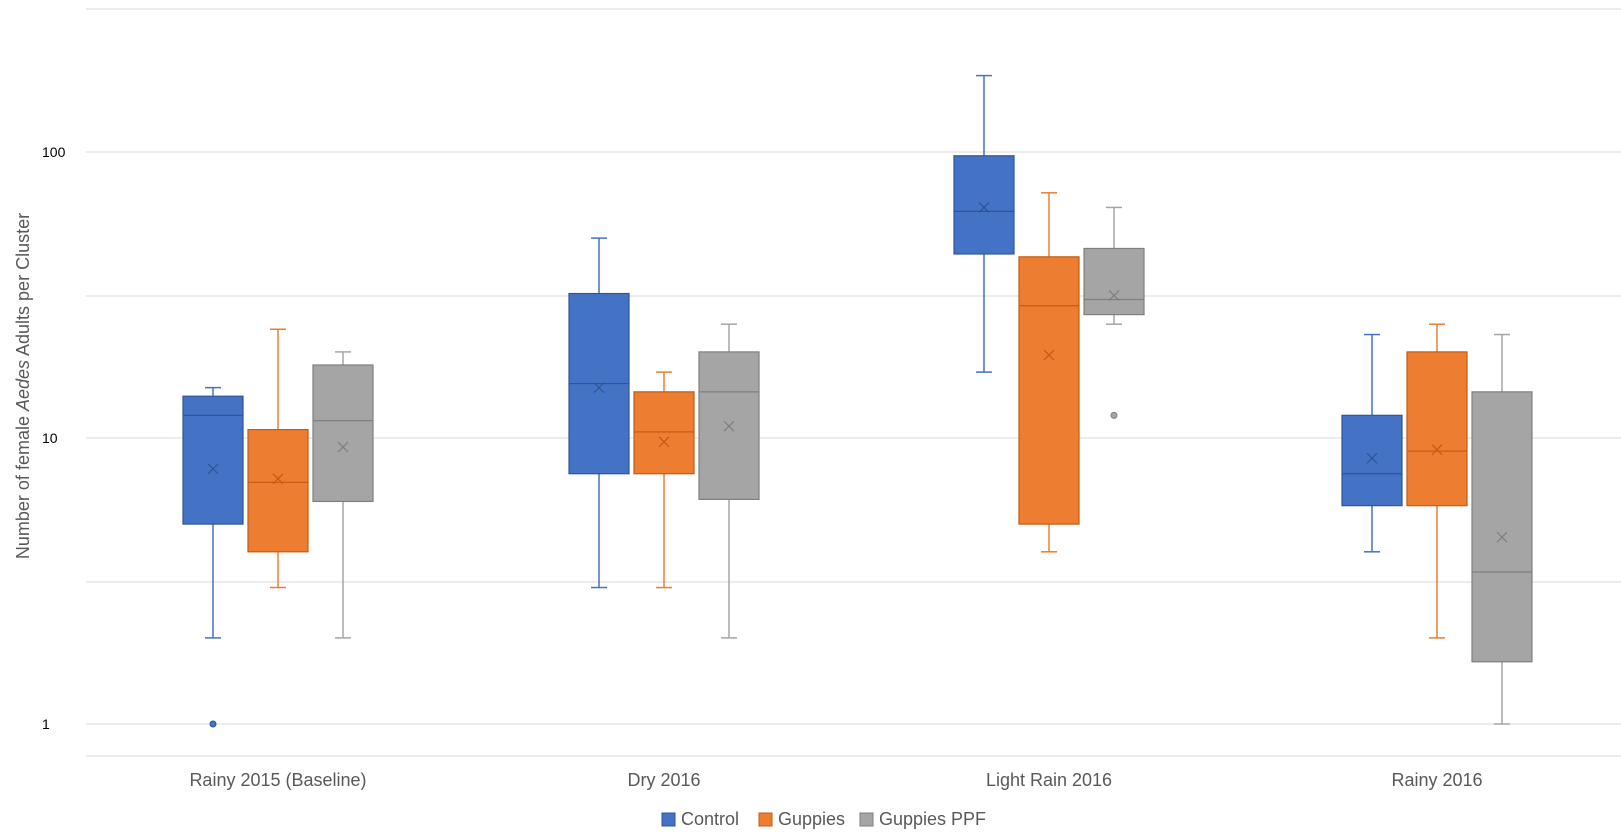 This screenshot has height=835, width=1621. What do you see at coordinates (23, 485) in the screenshot?
I see `y-axis-title-prefix: Number of female` at bounding box center [23, 485].